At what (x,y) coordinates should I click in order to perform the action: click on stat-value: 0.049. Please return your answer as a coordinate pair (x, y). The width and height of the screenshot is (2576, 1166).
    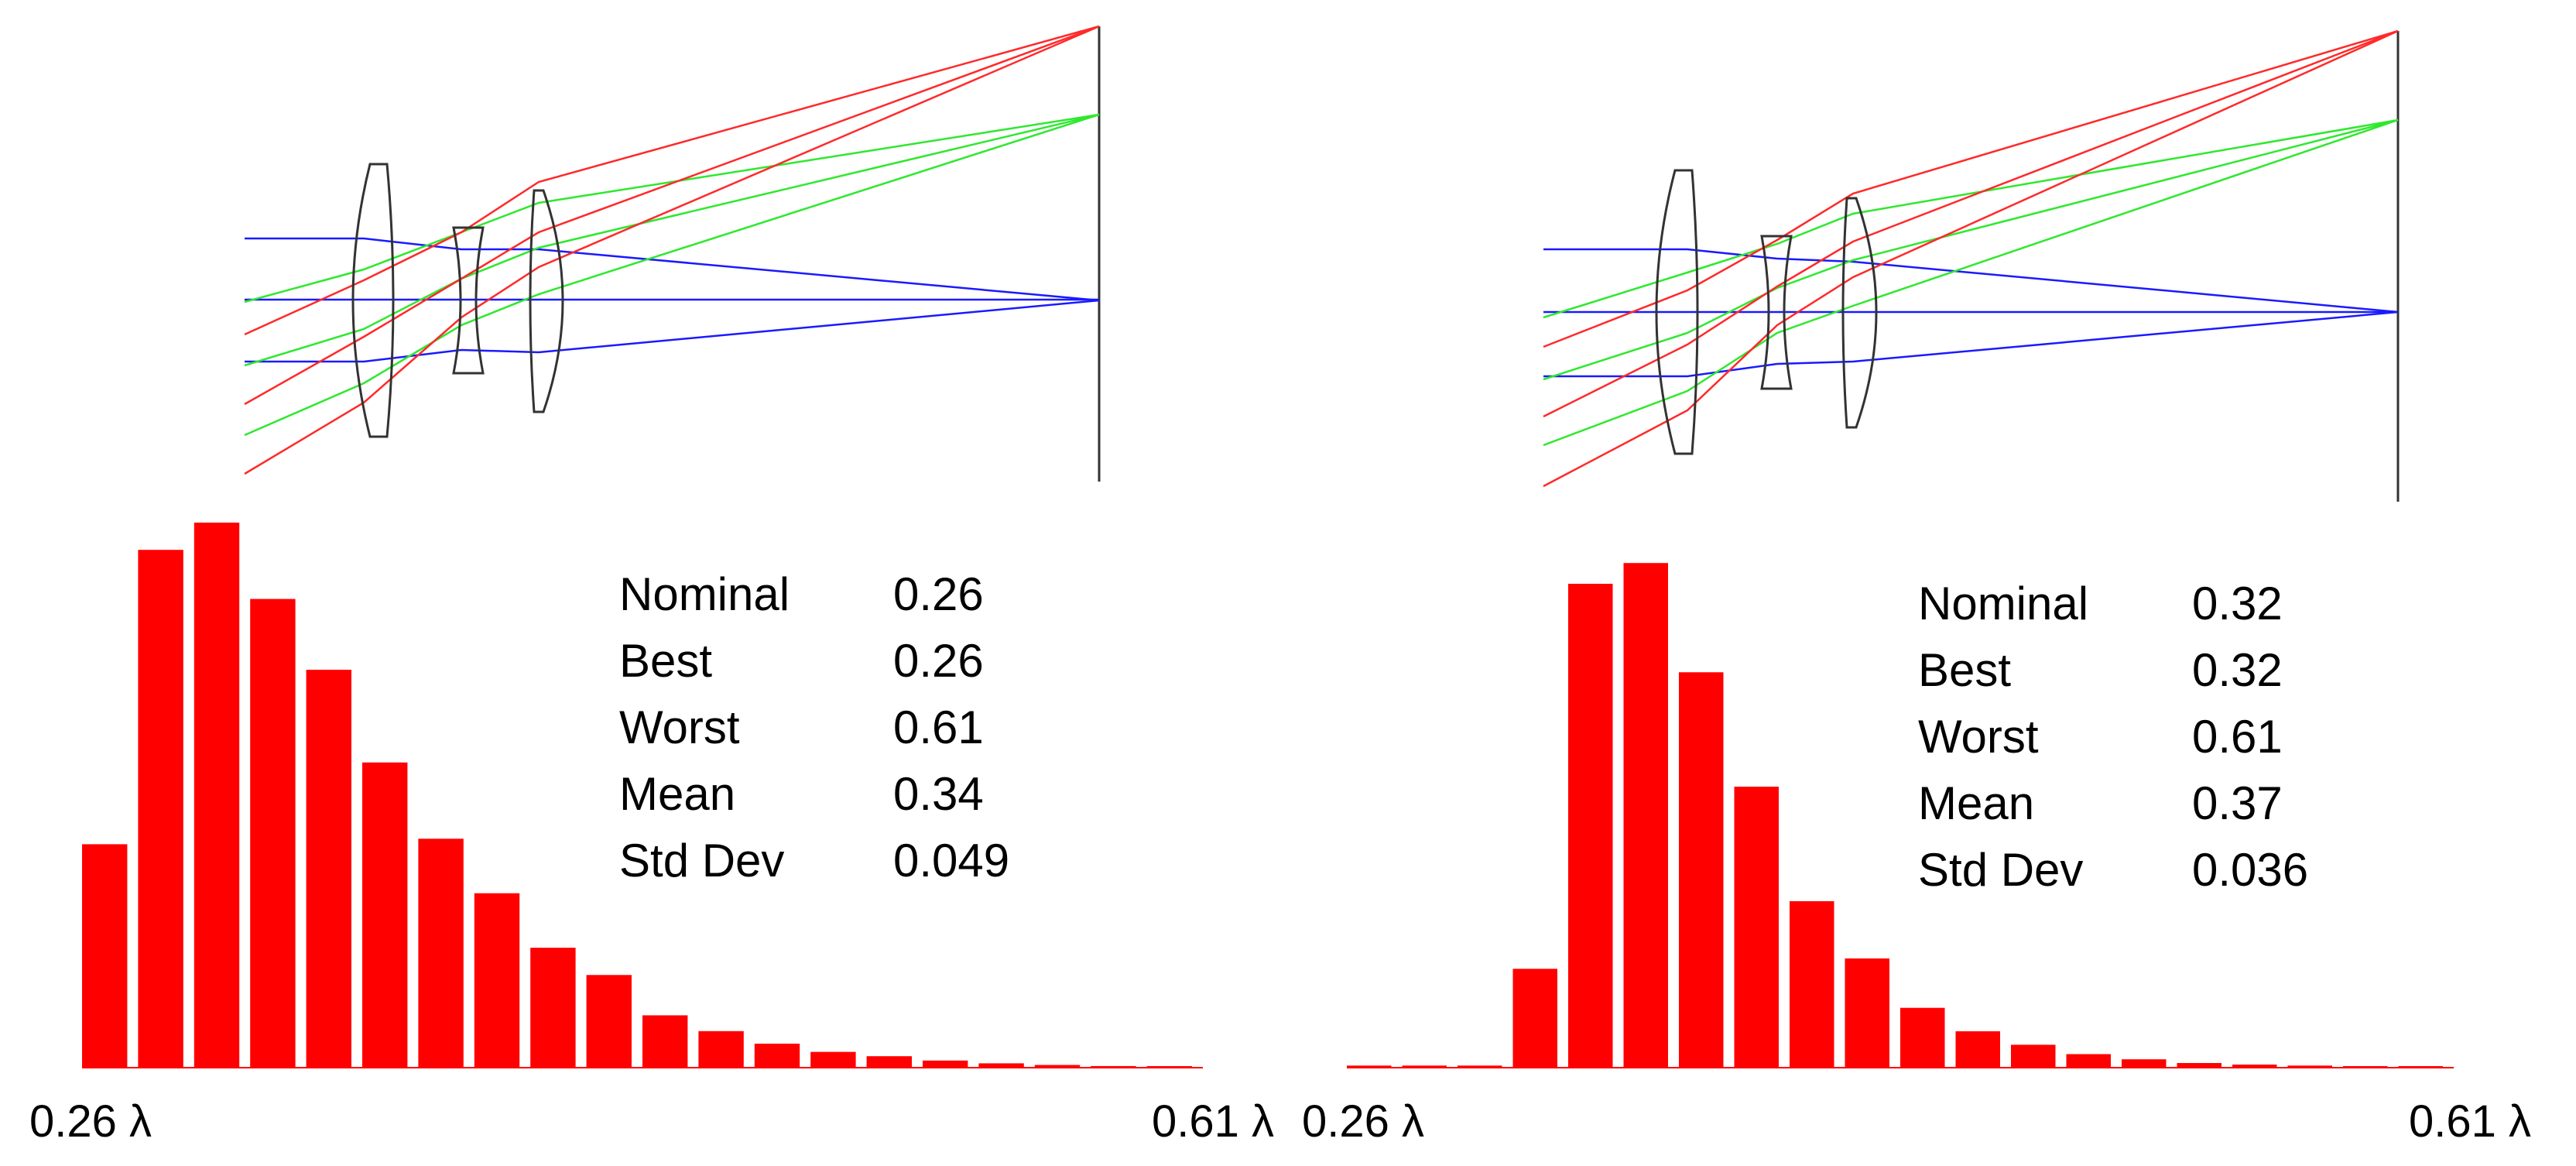
    Looking at the image, I should click on (951, 861).